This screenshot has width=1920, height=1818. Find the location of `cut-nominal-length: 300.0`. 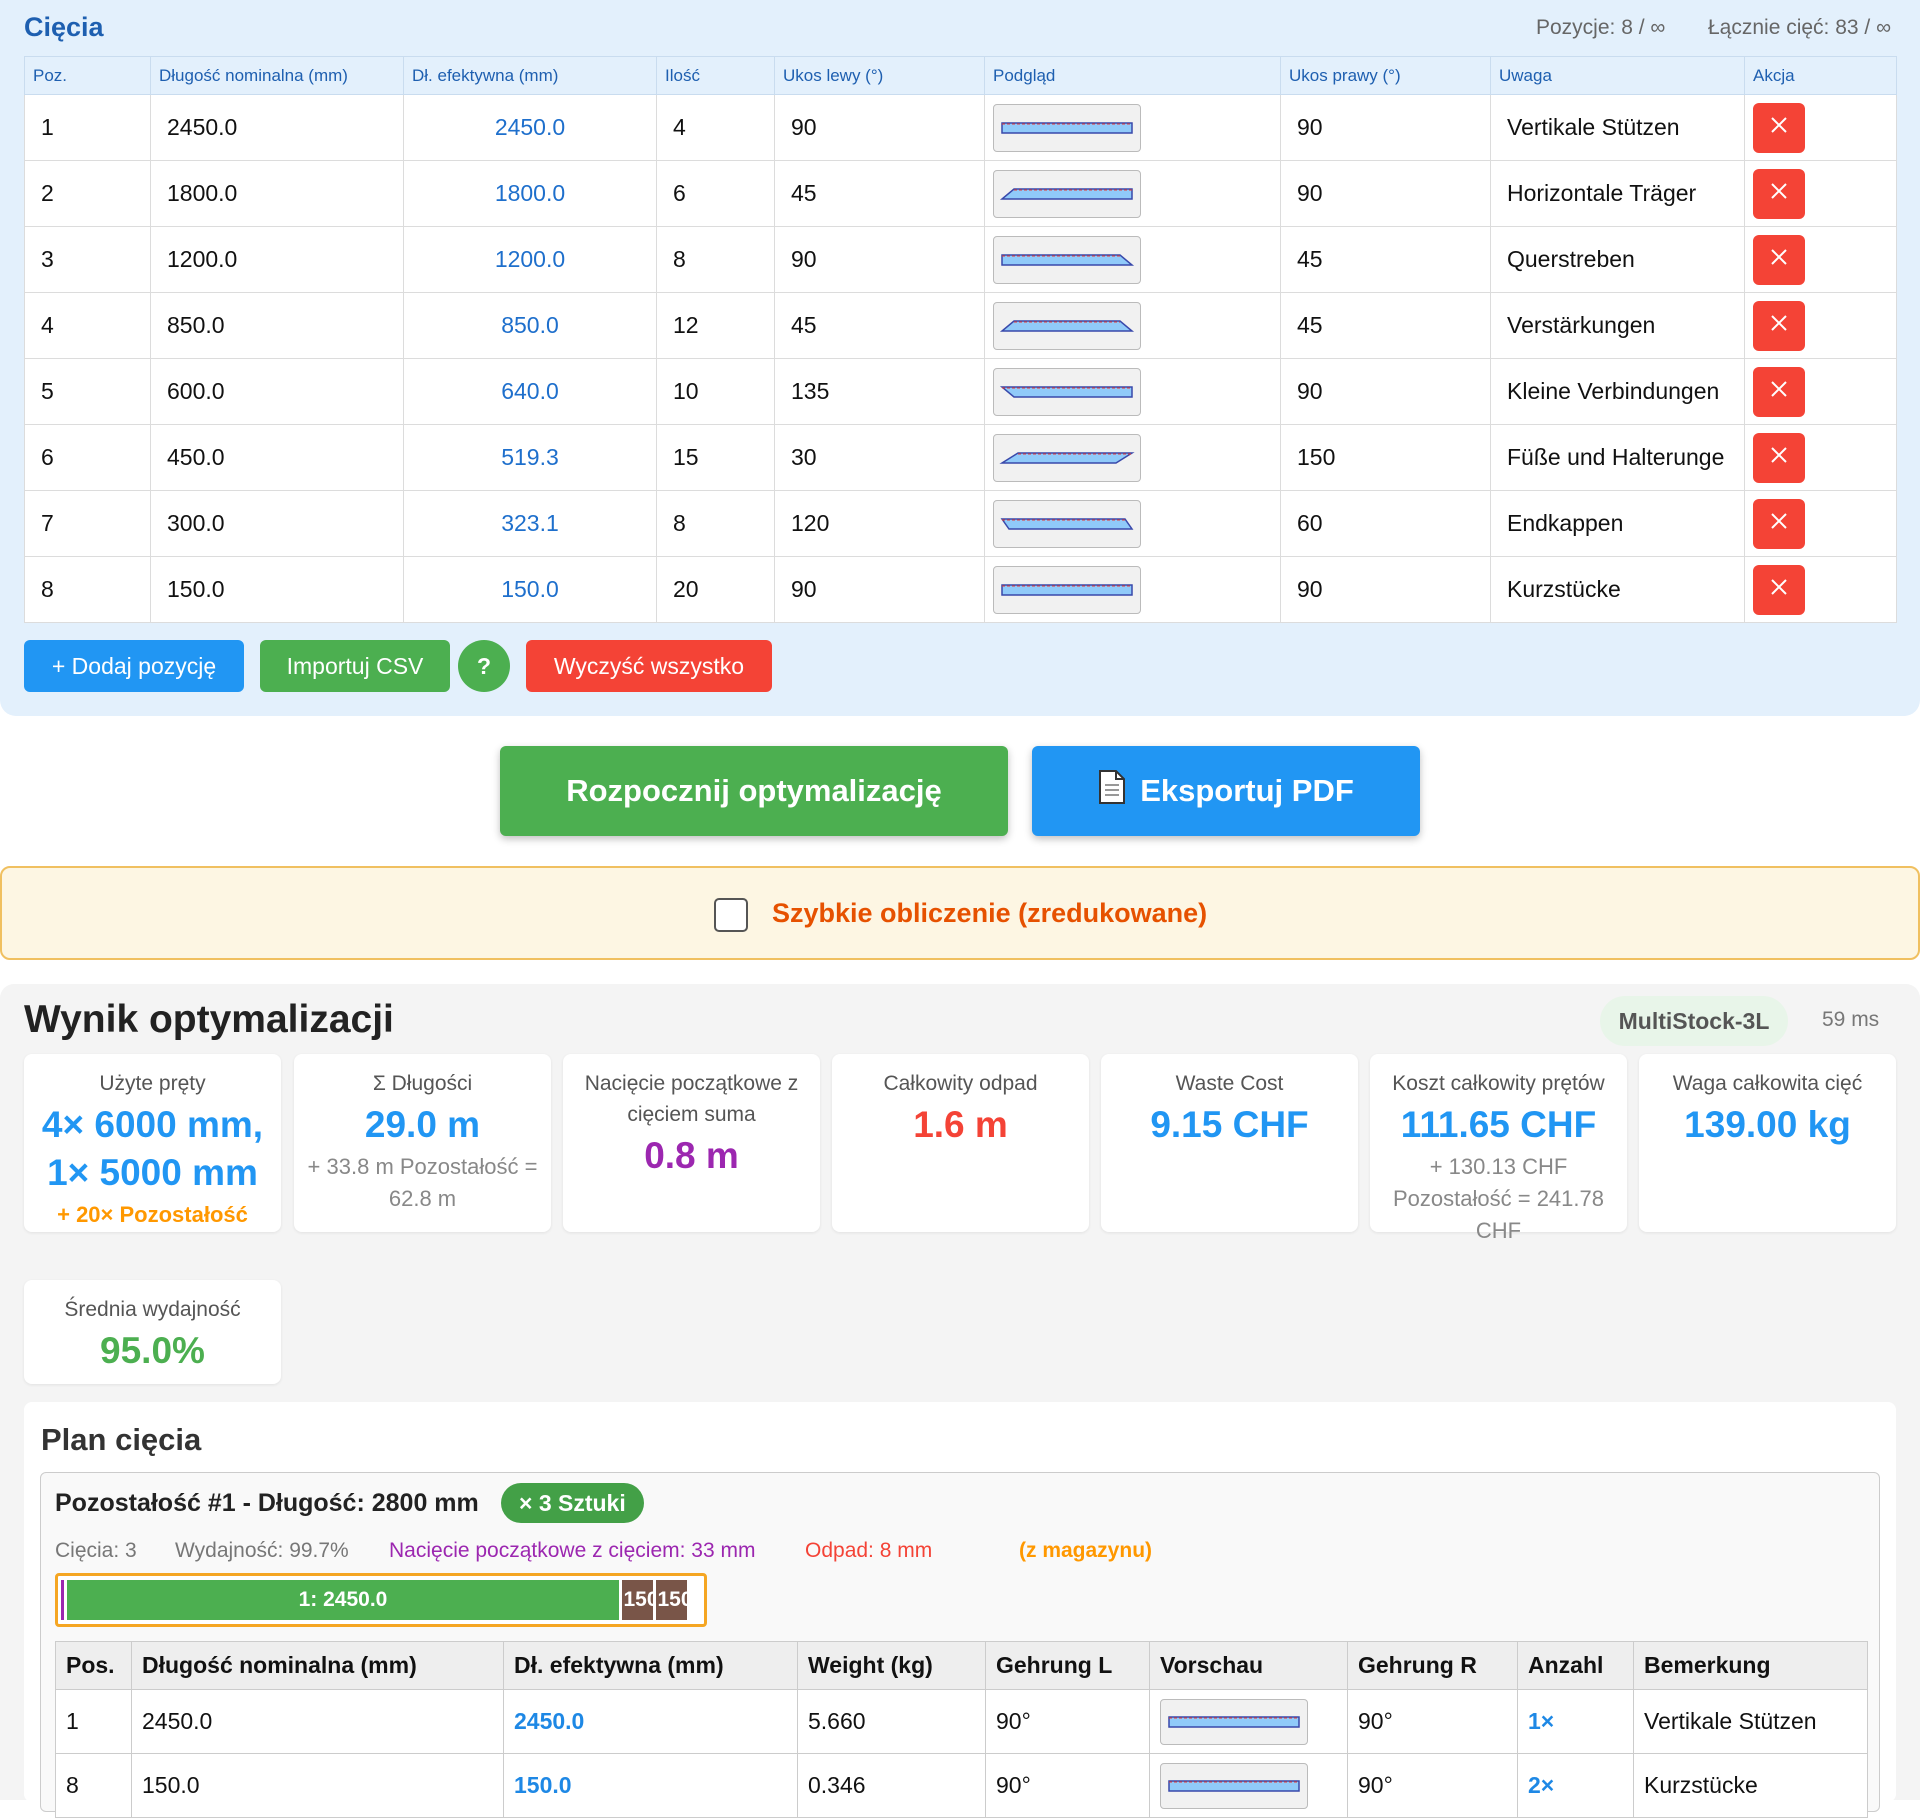

cut-nominal-length: 300.0 is located at coordinates (277, 523).